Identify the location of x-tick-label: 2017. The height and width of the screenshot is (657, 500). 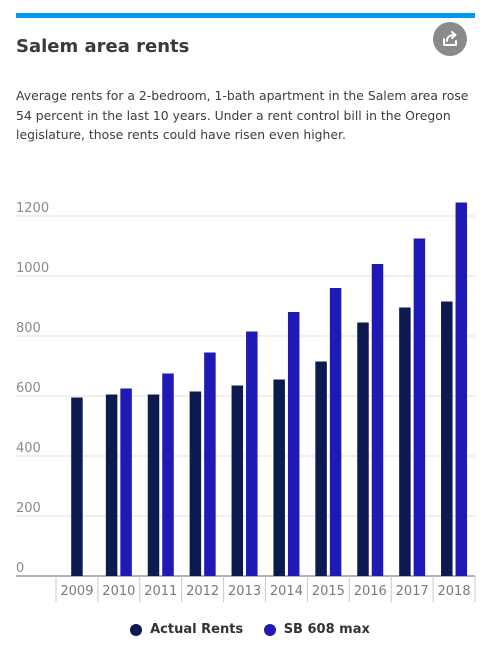
(412, 591).